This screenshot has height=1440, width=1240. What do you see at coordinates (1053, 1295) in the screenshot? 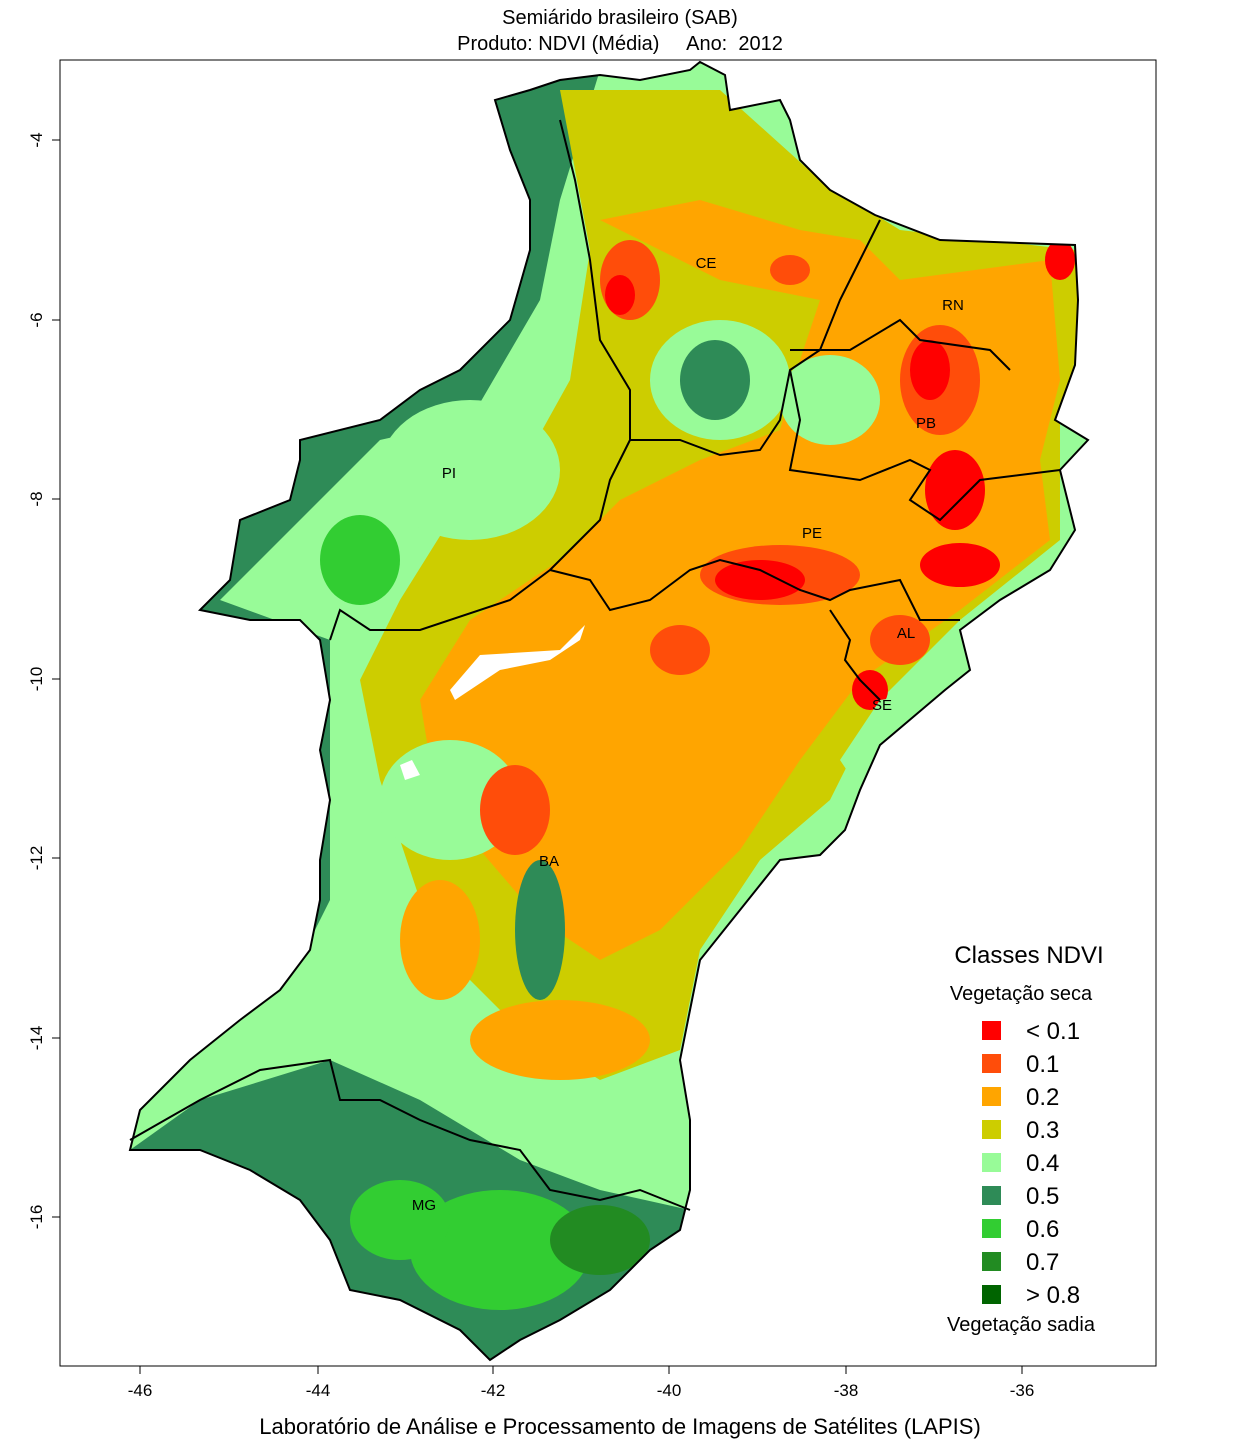
I see `legend-item-label: > 0.8` at bounding box center [1053, 1295].